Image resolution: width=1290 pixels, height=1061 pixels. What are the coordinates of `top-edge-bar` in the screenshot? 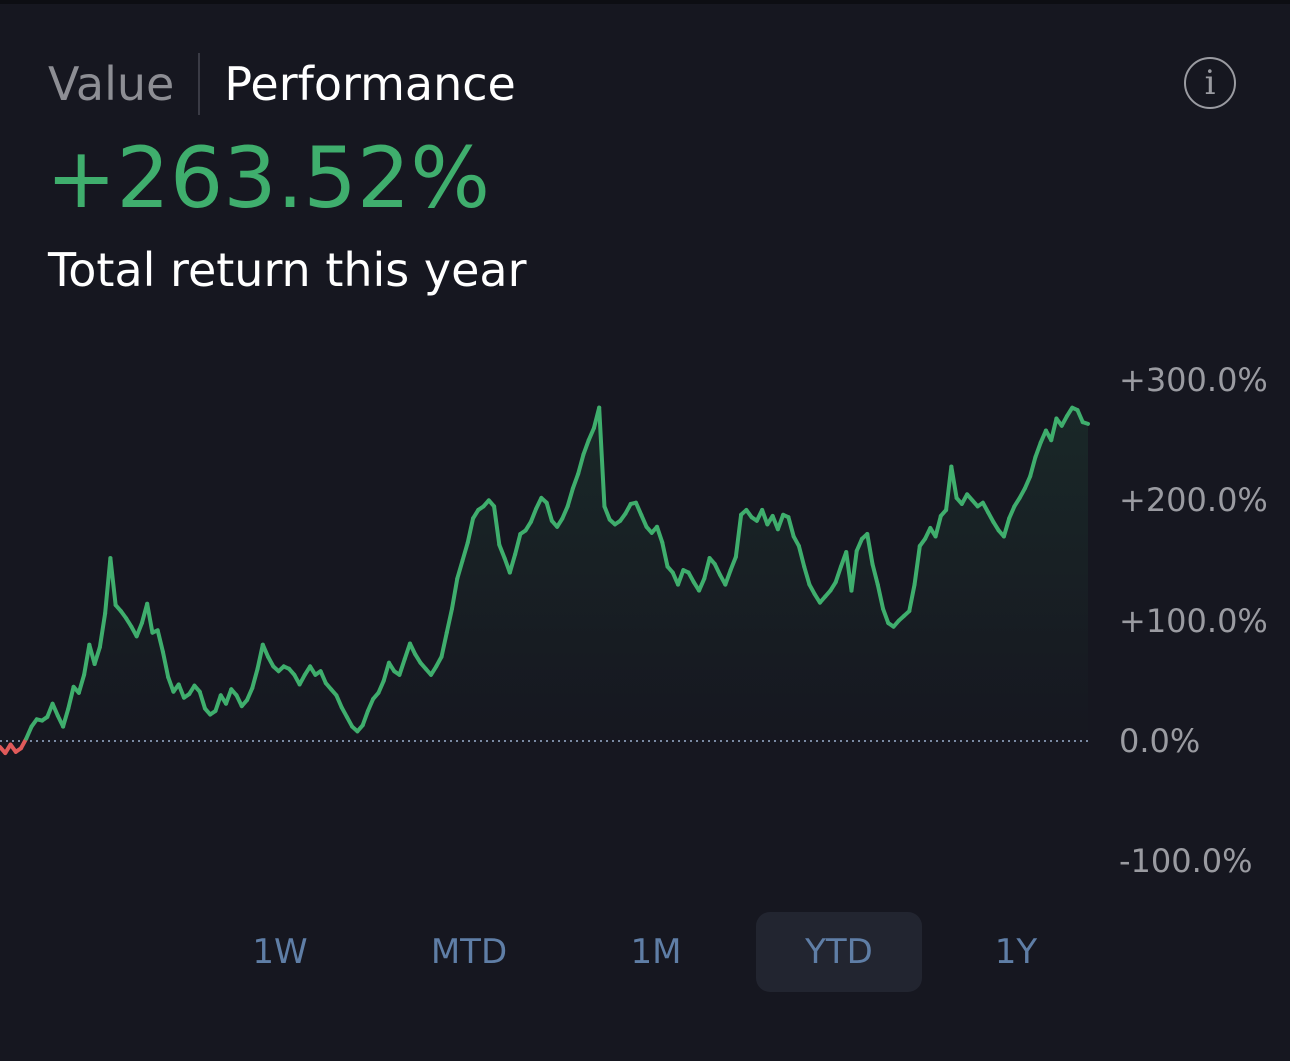 It's located at (645, 2).